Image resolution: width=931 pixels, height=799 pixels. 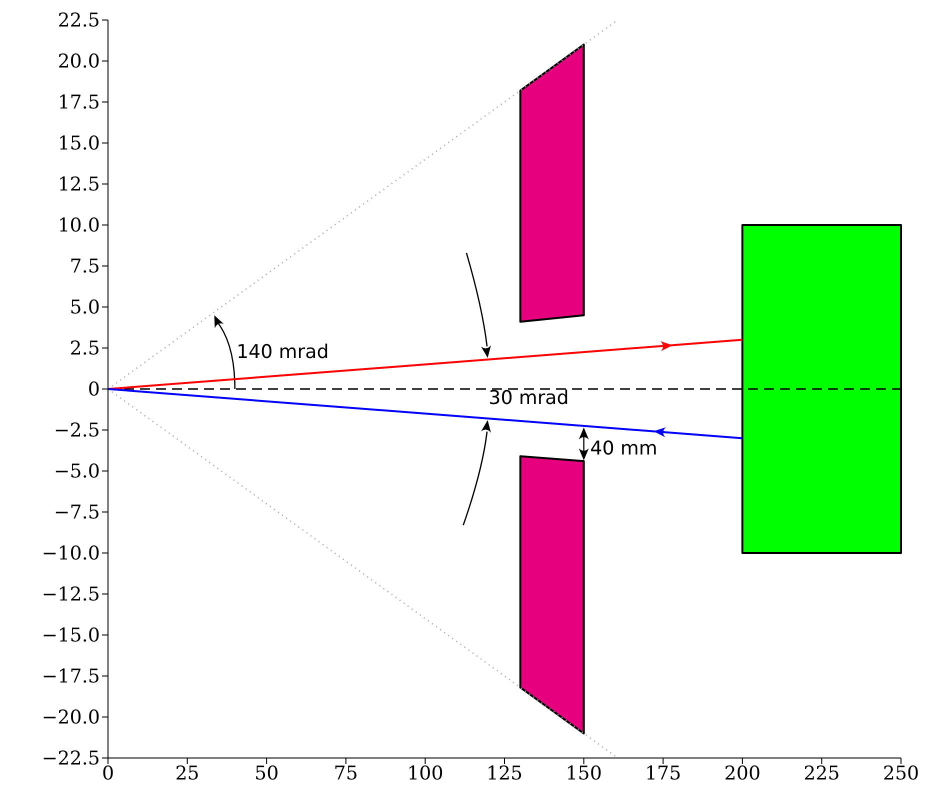 What do you see at coordinates (79, 143) in the screenshot?
I see `y-tick-label: 15.0` at bounding box center [79, 143].